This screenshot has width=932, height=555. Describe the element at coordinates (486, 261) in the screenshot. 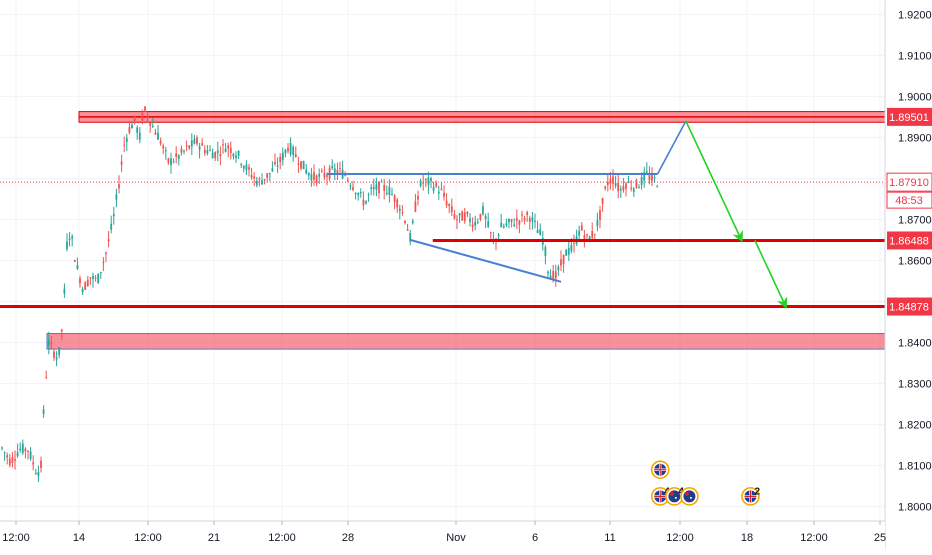

I see `descending-trendline` at that location.